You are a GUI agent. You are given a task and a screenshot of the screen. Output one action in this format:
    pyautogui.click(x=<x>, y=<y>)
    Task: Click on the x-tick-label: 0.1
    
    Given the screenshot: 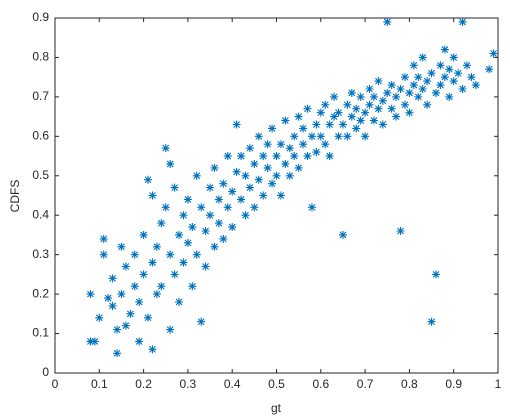 What is the action you would take?
    pyautogui.click(x=99, y=384)
    